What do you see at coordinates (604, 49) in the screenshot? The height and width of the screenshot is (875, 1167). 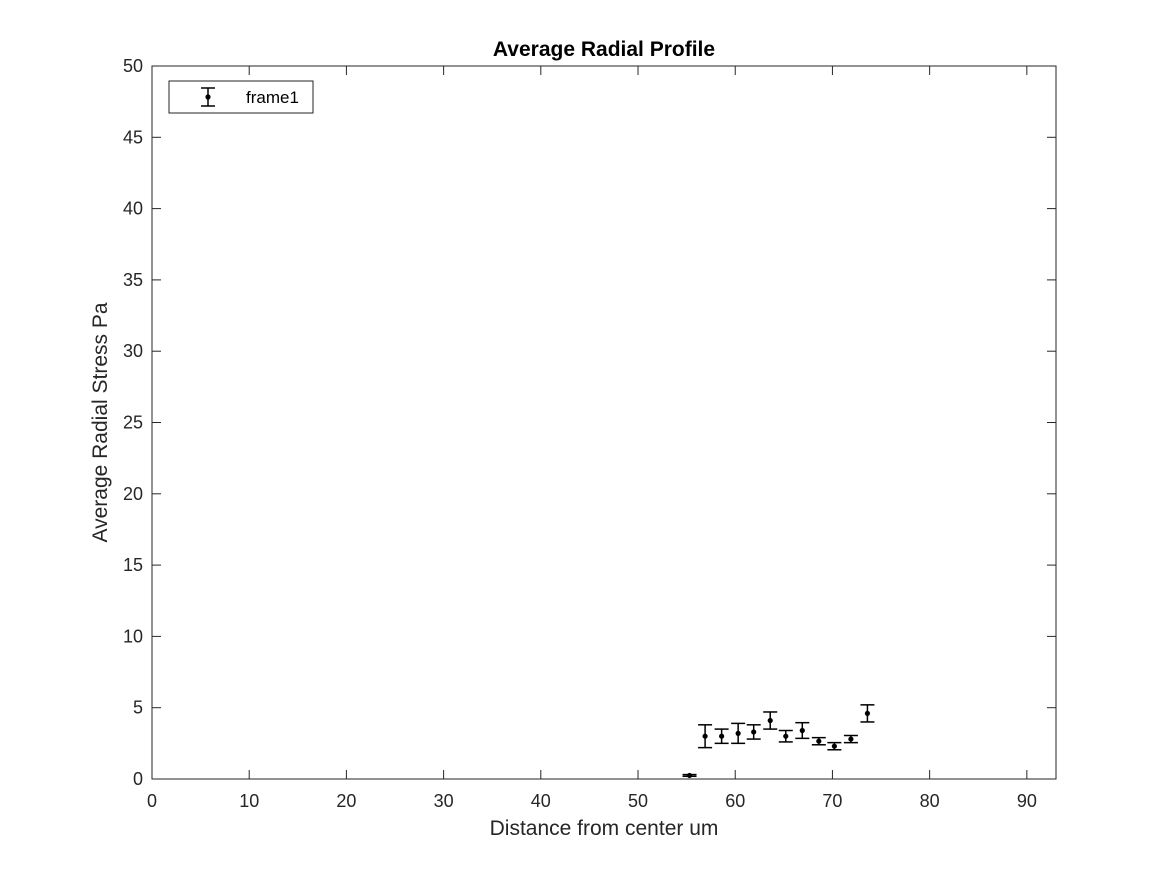 I see `chart-title: Average Radial Profile` at bounding box center [604, 49].